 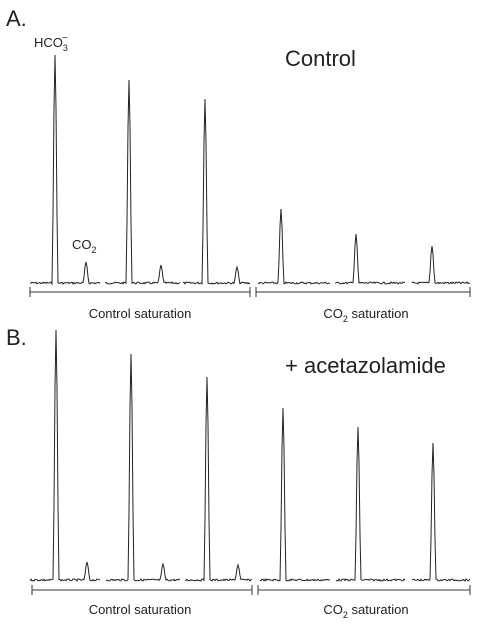 What do you see at coordinates (16, 337) in the screenshot?
I see `panel-letter: B.` at bounding box center [16, 337].